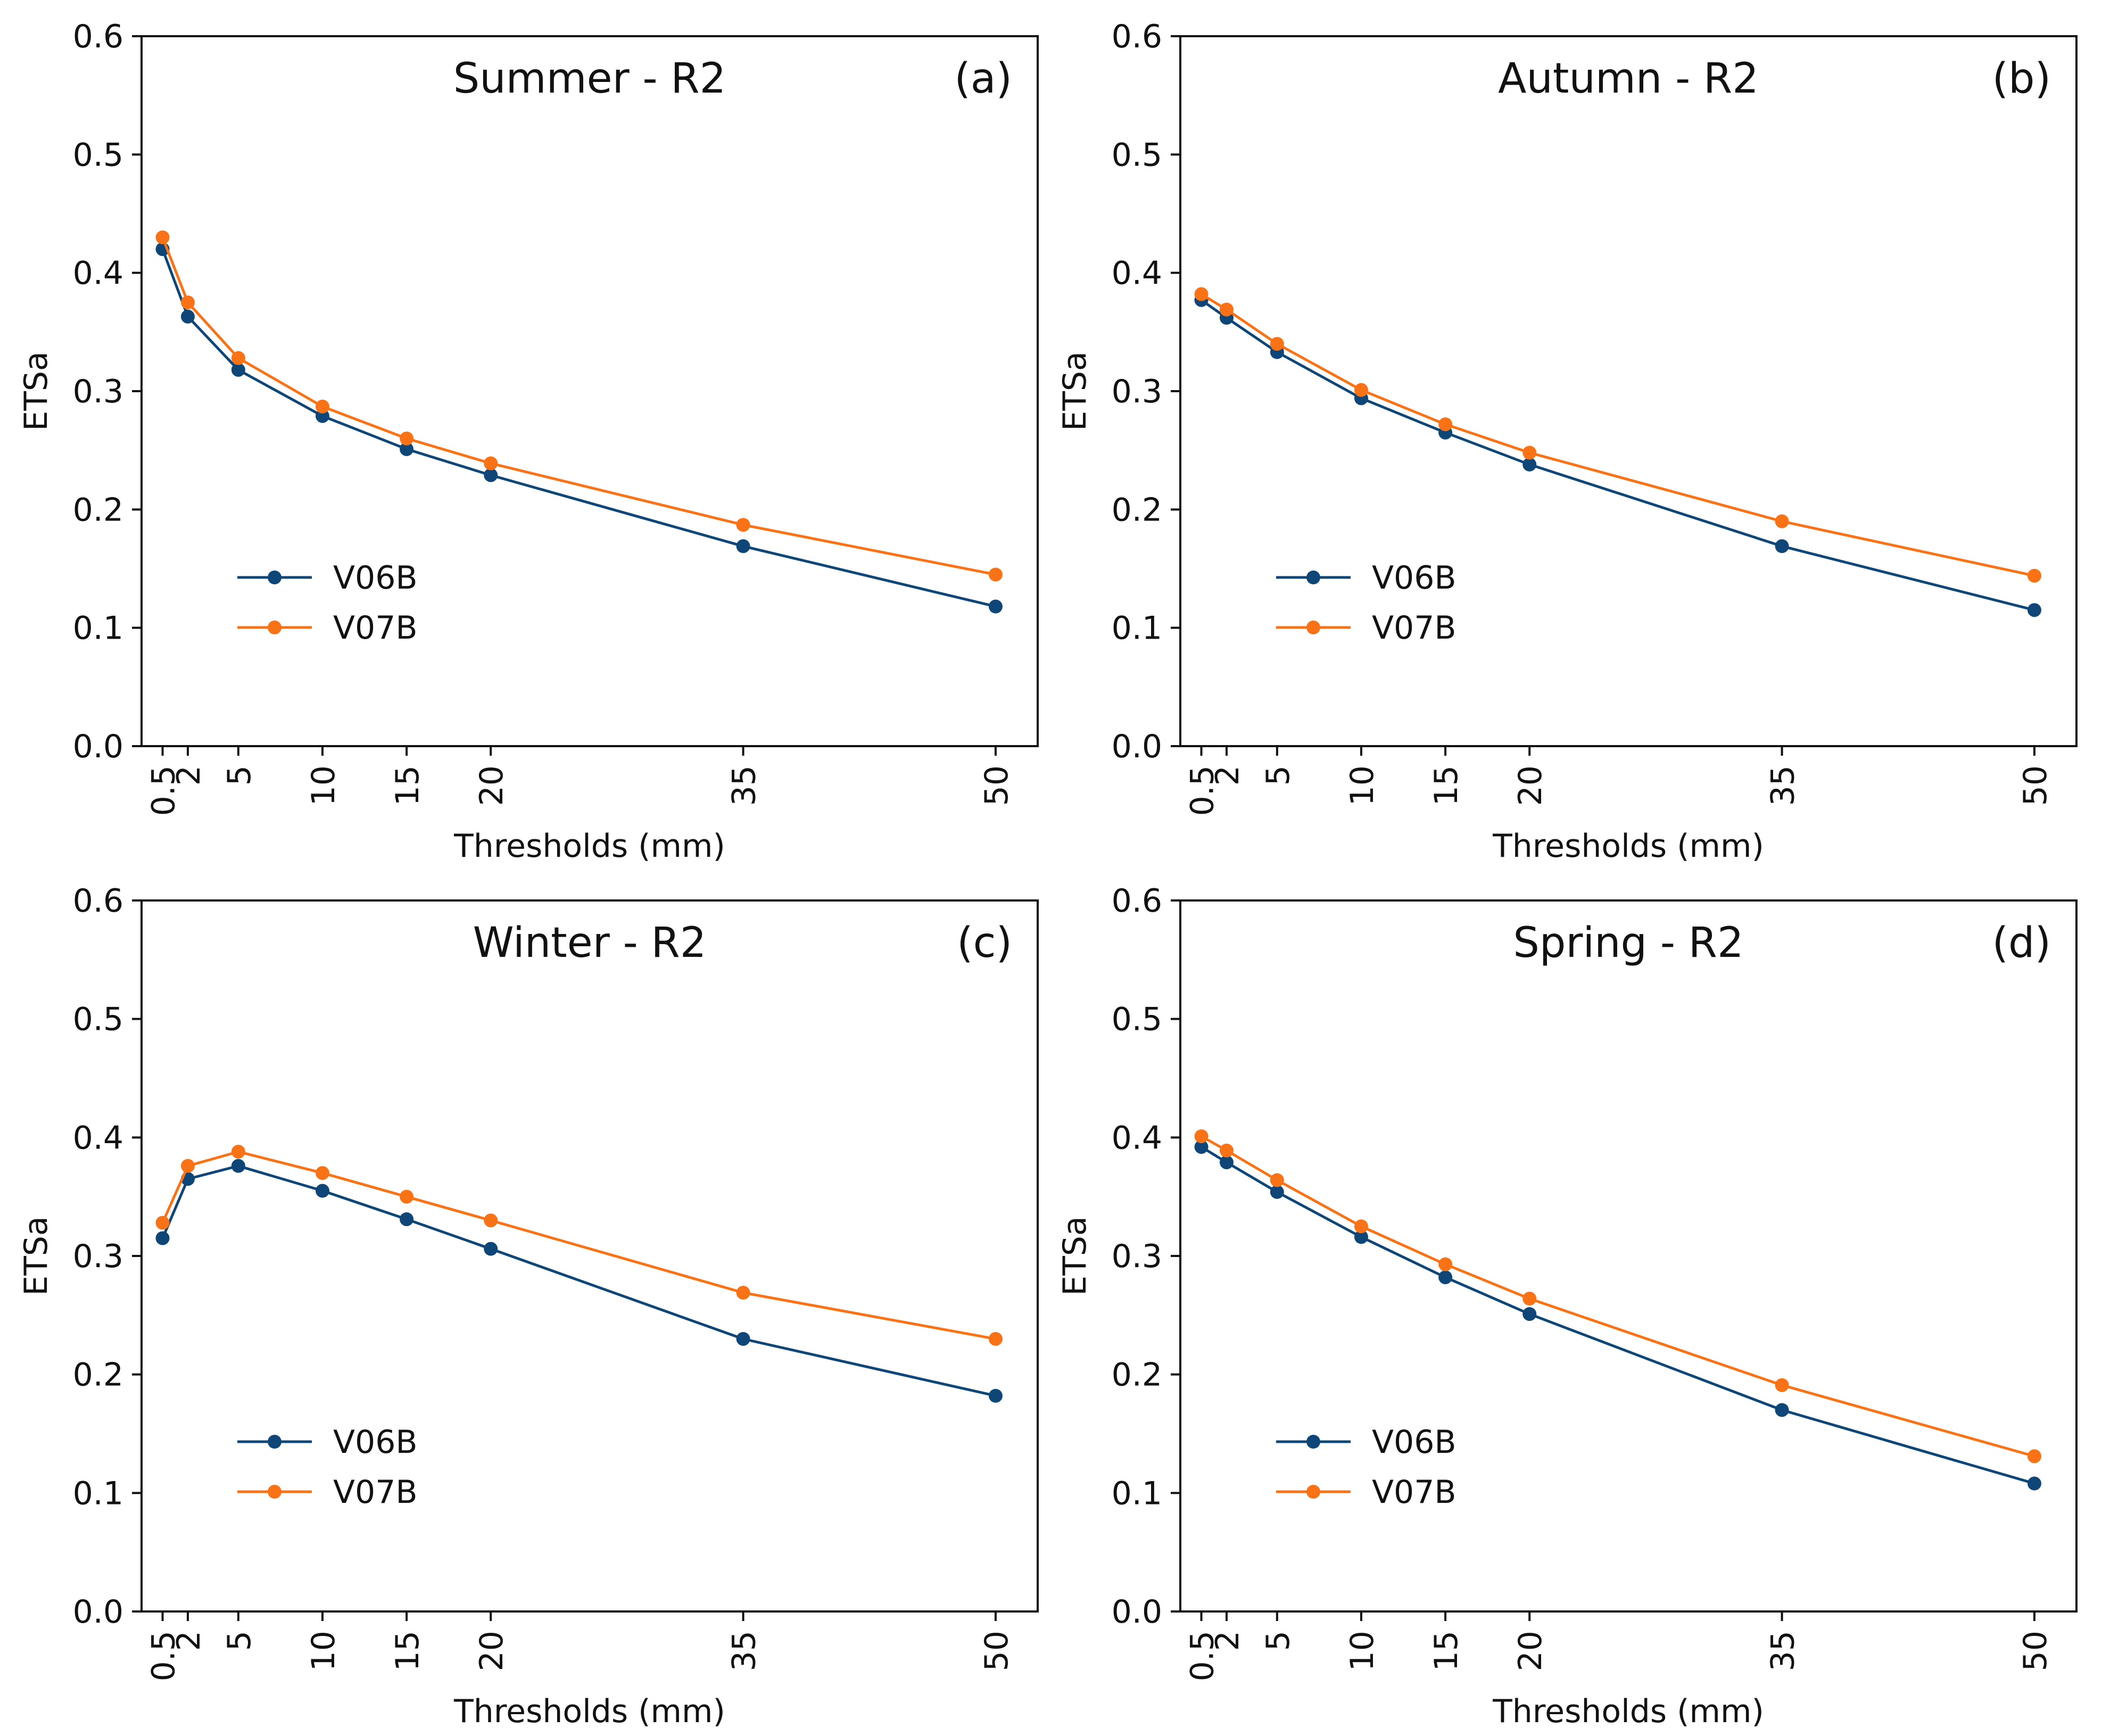 The height and width of the screenshot is (1736, 2102). I want to click on chart-title: Winter - R2, so click(590, 943).